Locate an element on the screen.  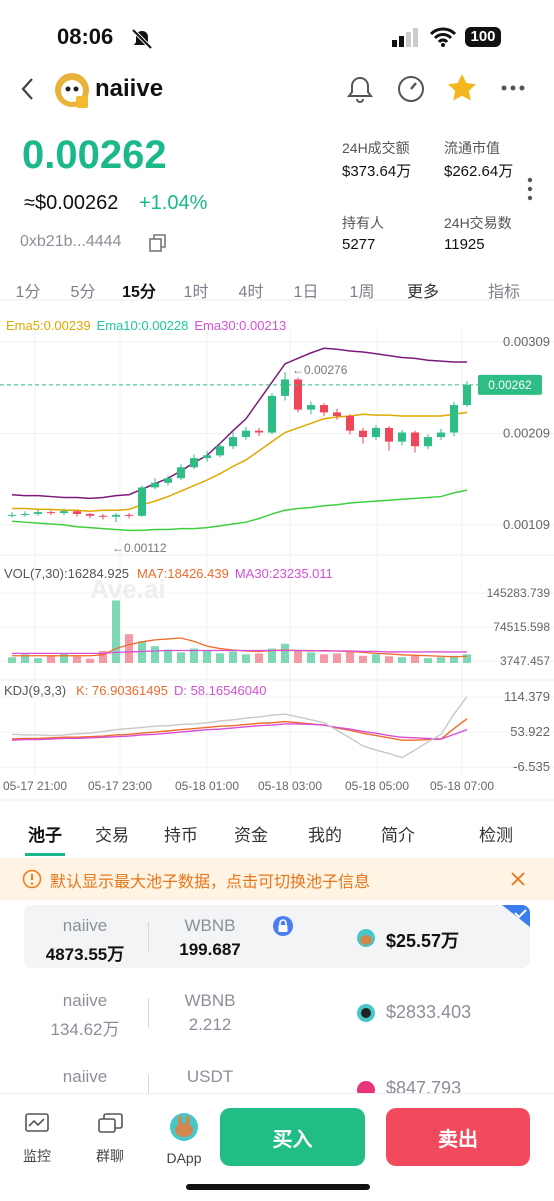
pool-token-amount: 134.62万 is located at coordinates (85, 1029).